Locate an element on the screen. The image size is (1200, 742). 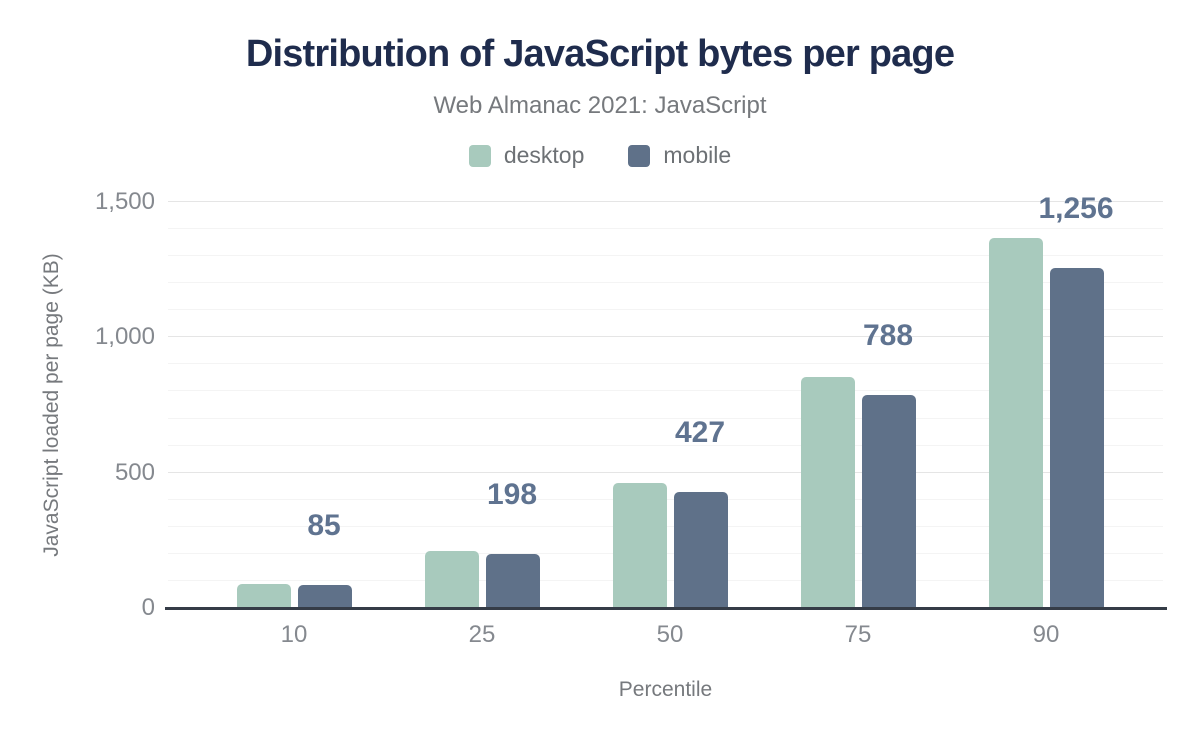
legend-item-mobile: mobile is located at coordinates (679, 155).